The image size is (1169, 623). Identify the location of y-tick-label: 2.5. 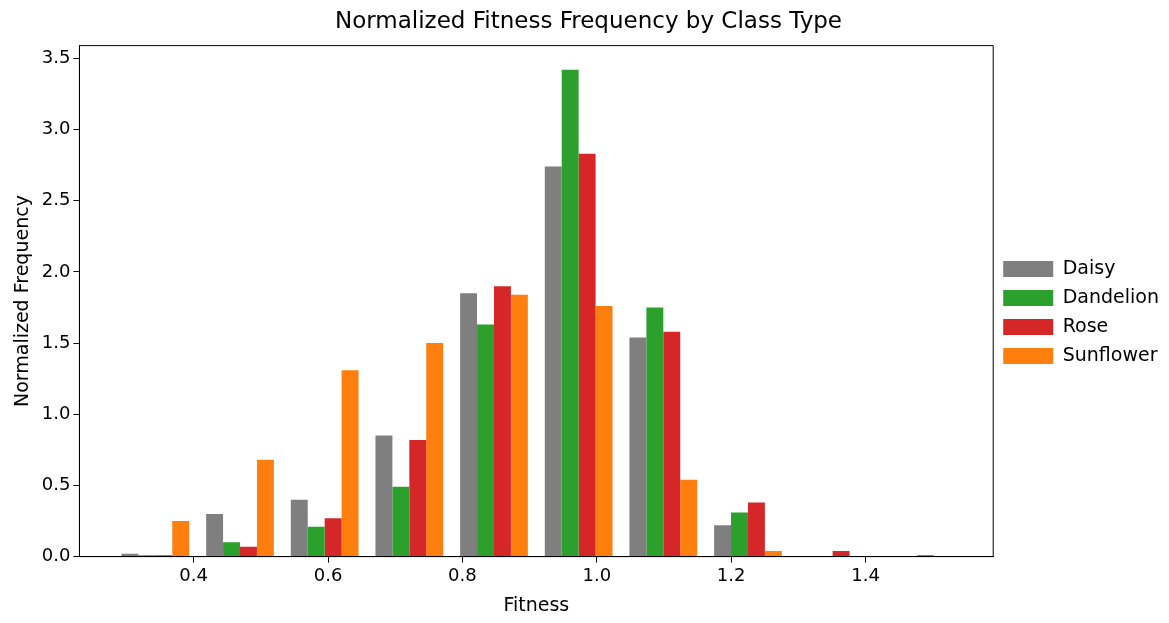
(56, 199).